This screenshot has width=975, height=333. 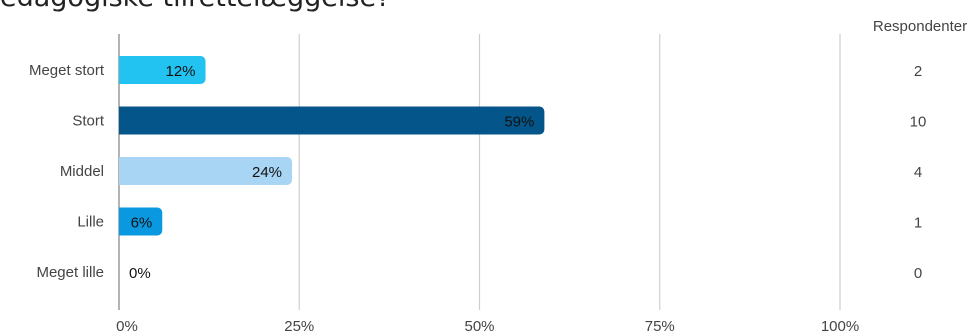 I want to click on x-tick-label: 0%, so click(x=127, y=325).